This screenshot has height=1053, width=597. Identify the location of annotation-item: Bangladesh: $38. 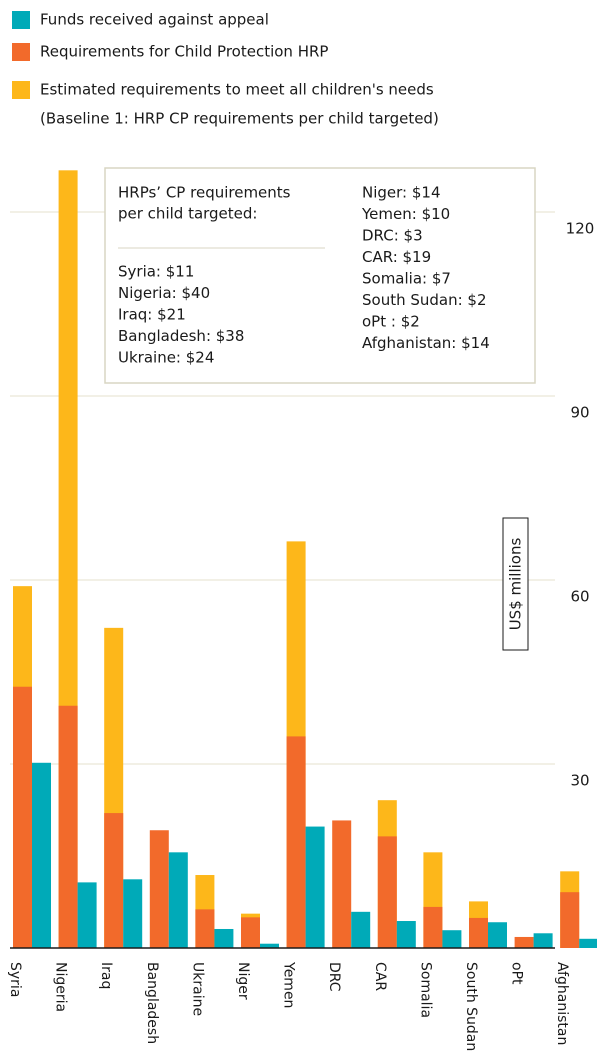
(181, 336).